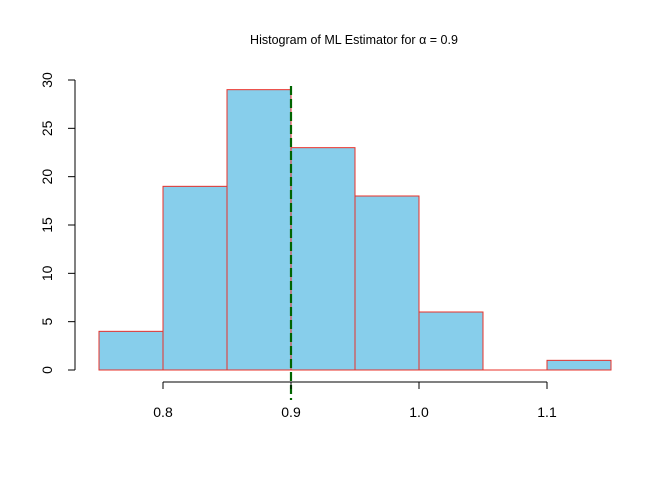  I want to click on title-suffix: = 0.9, so click(442, 40).